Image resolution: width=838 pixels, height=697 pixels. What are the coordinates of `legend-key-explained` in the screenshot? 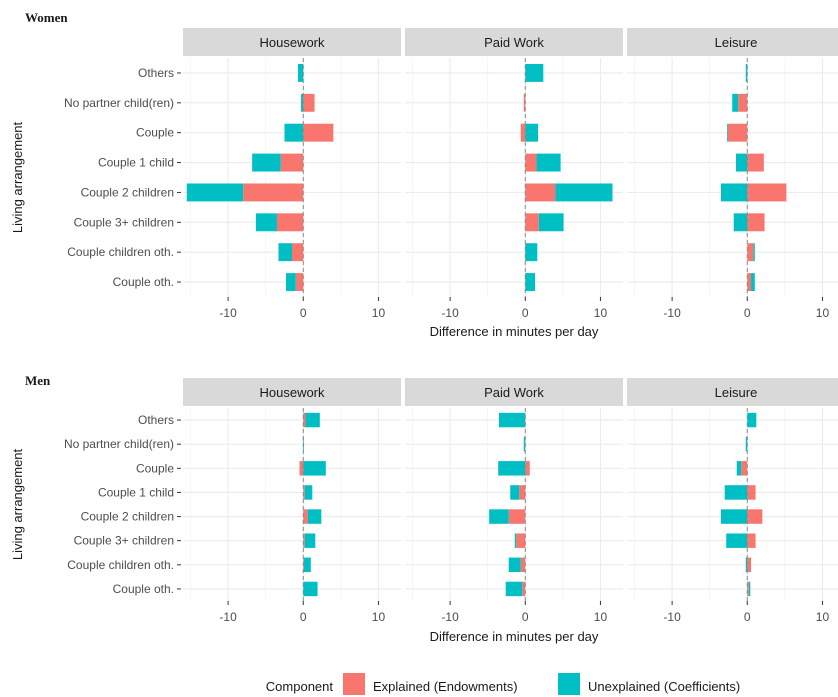 It's located at (354, 684).